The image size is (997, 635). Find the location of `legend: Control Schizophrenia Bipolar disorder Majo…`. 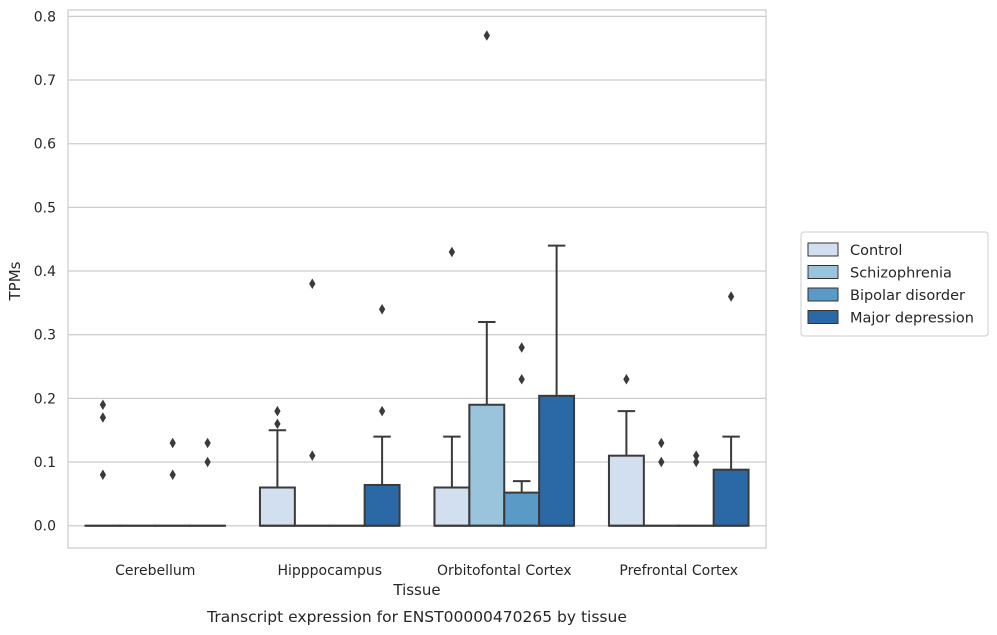

legend: Control Schizophrenia Bipolar disorder Majo… is located at coordinates (894, 284).